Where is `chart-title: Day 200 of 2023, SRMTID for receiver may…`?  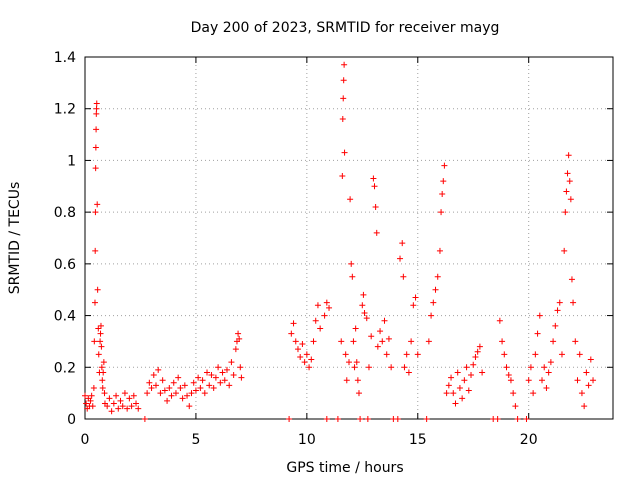
chart-title: Day 200 of 2023, SRMTID for receiver may… is located at coordinates (345, 28).